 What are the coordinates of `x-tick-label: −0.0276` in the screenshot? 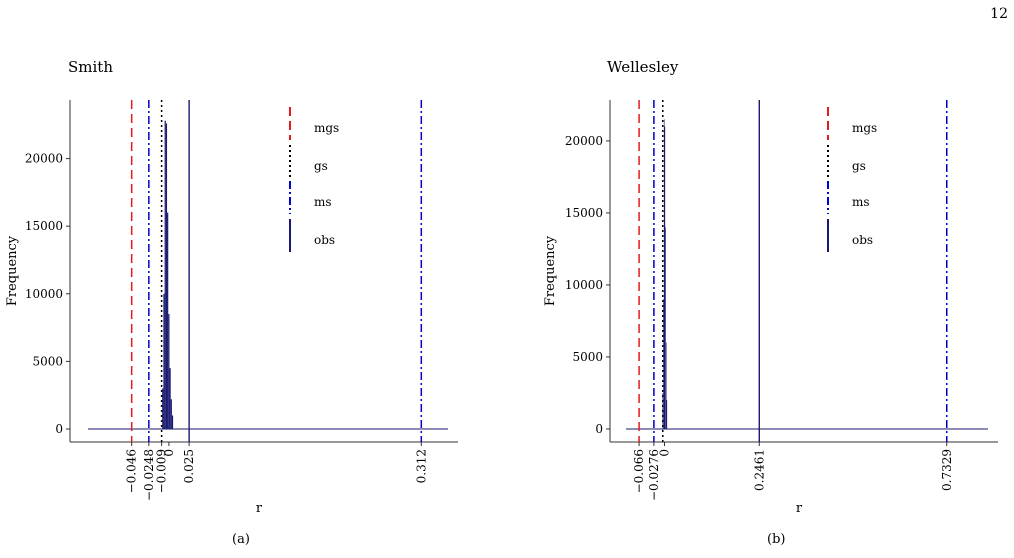 It's located at (654, 475).